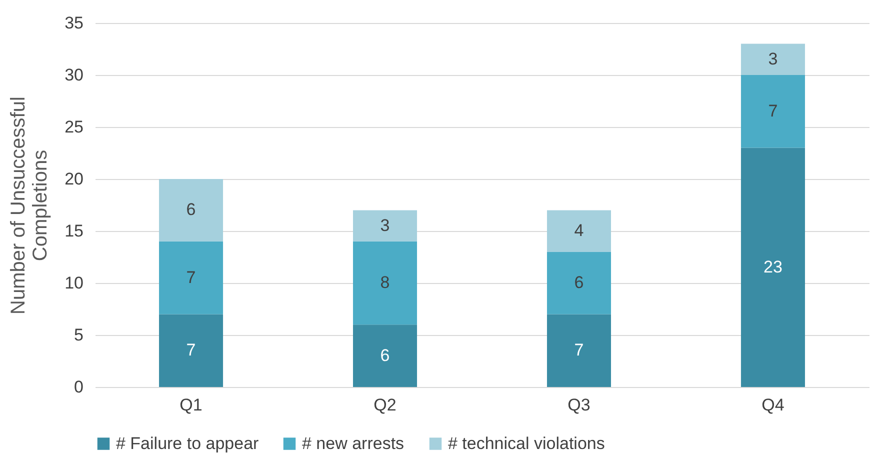  Describe the element at coordinates (353, 443) in the screenshot. I see `legend-label: # new arrests` at that location.